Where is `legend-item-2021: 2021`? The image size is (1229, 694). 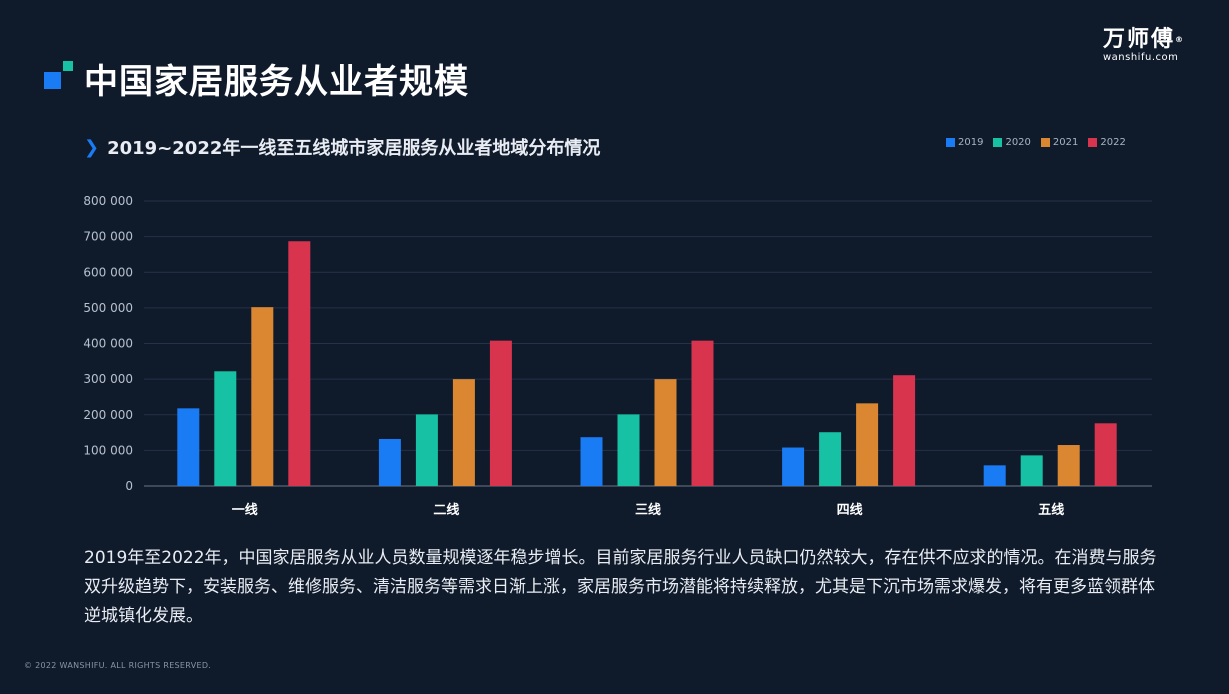 legend-item-2021: 2021 is located at coordinates (1059, 142).